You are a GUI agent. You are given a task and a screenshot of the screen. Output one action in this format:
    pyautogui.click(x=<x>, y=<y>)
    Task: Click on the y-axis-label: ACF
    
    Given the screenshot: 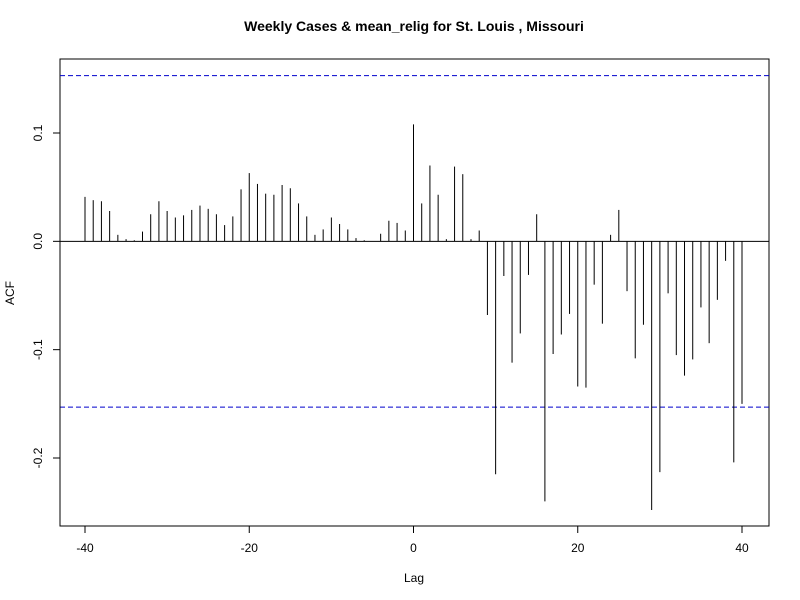 What is the action you would take?
    pyautogui.click(x=10, y=293)
    